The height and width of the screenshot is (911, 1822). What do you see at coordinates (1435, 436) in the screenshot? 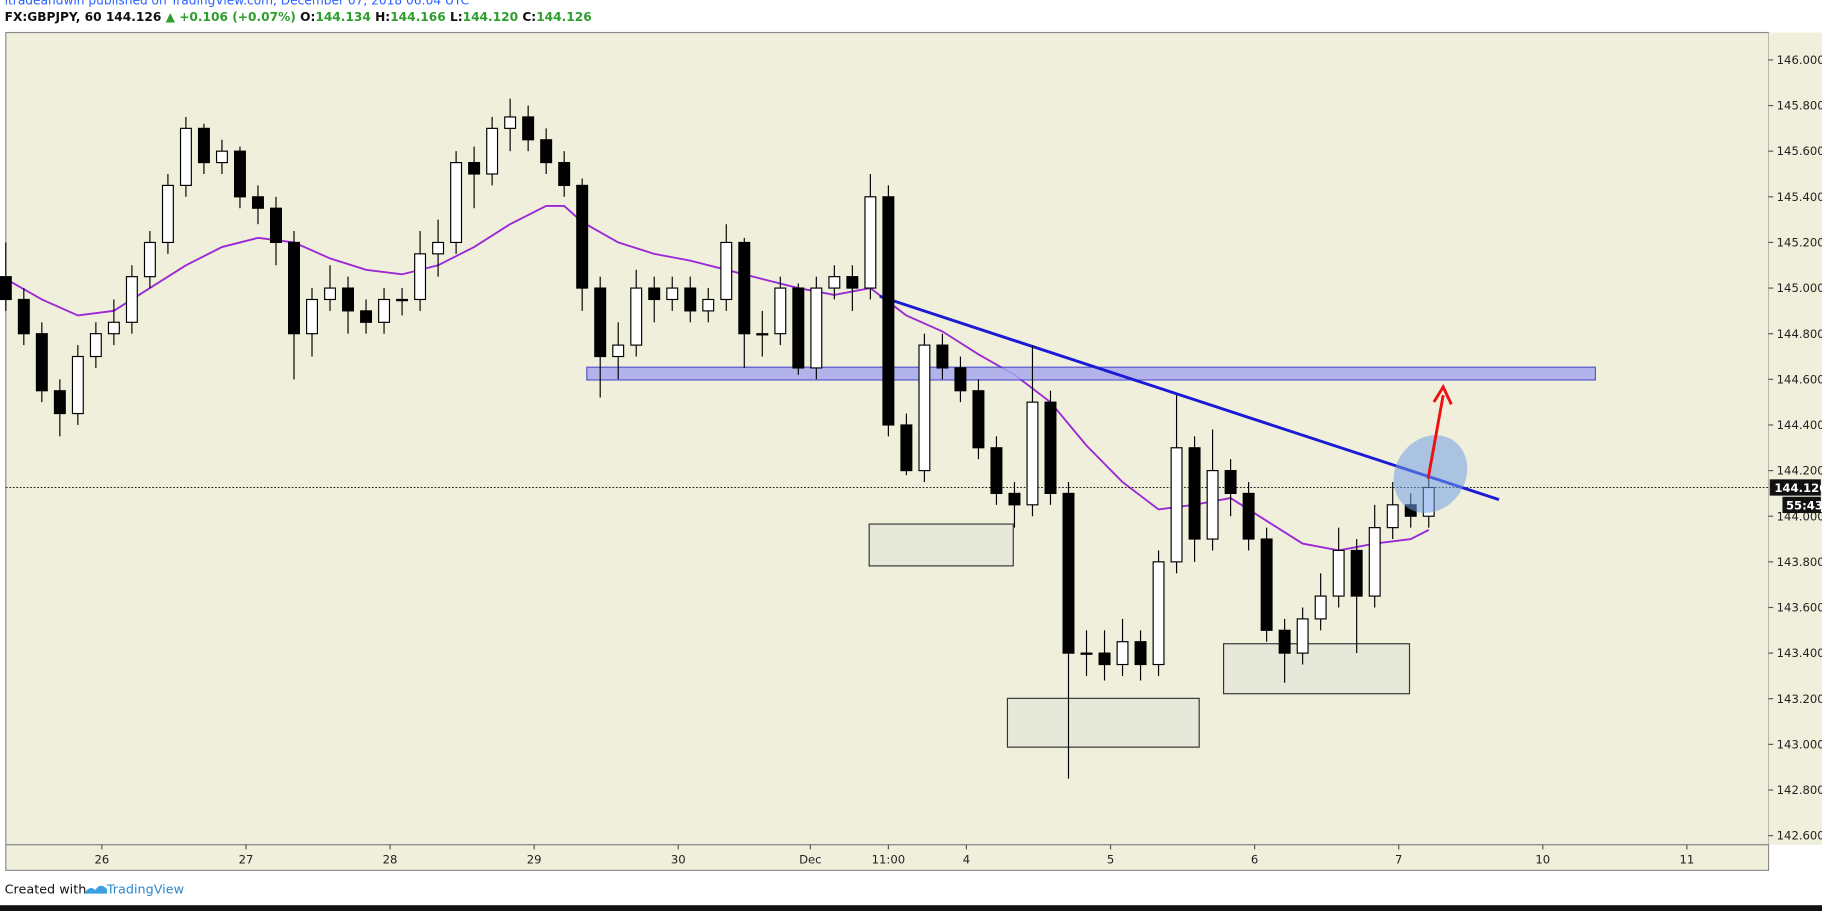
I see `arrow-shaft` at bounding box center [1435, 436].